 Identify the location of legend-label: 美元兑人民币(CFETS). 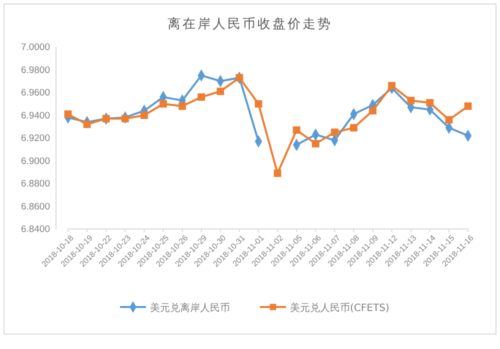
(340, 308).